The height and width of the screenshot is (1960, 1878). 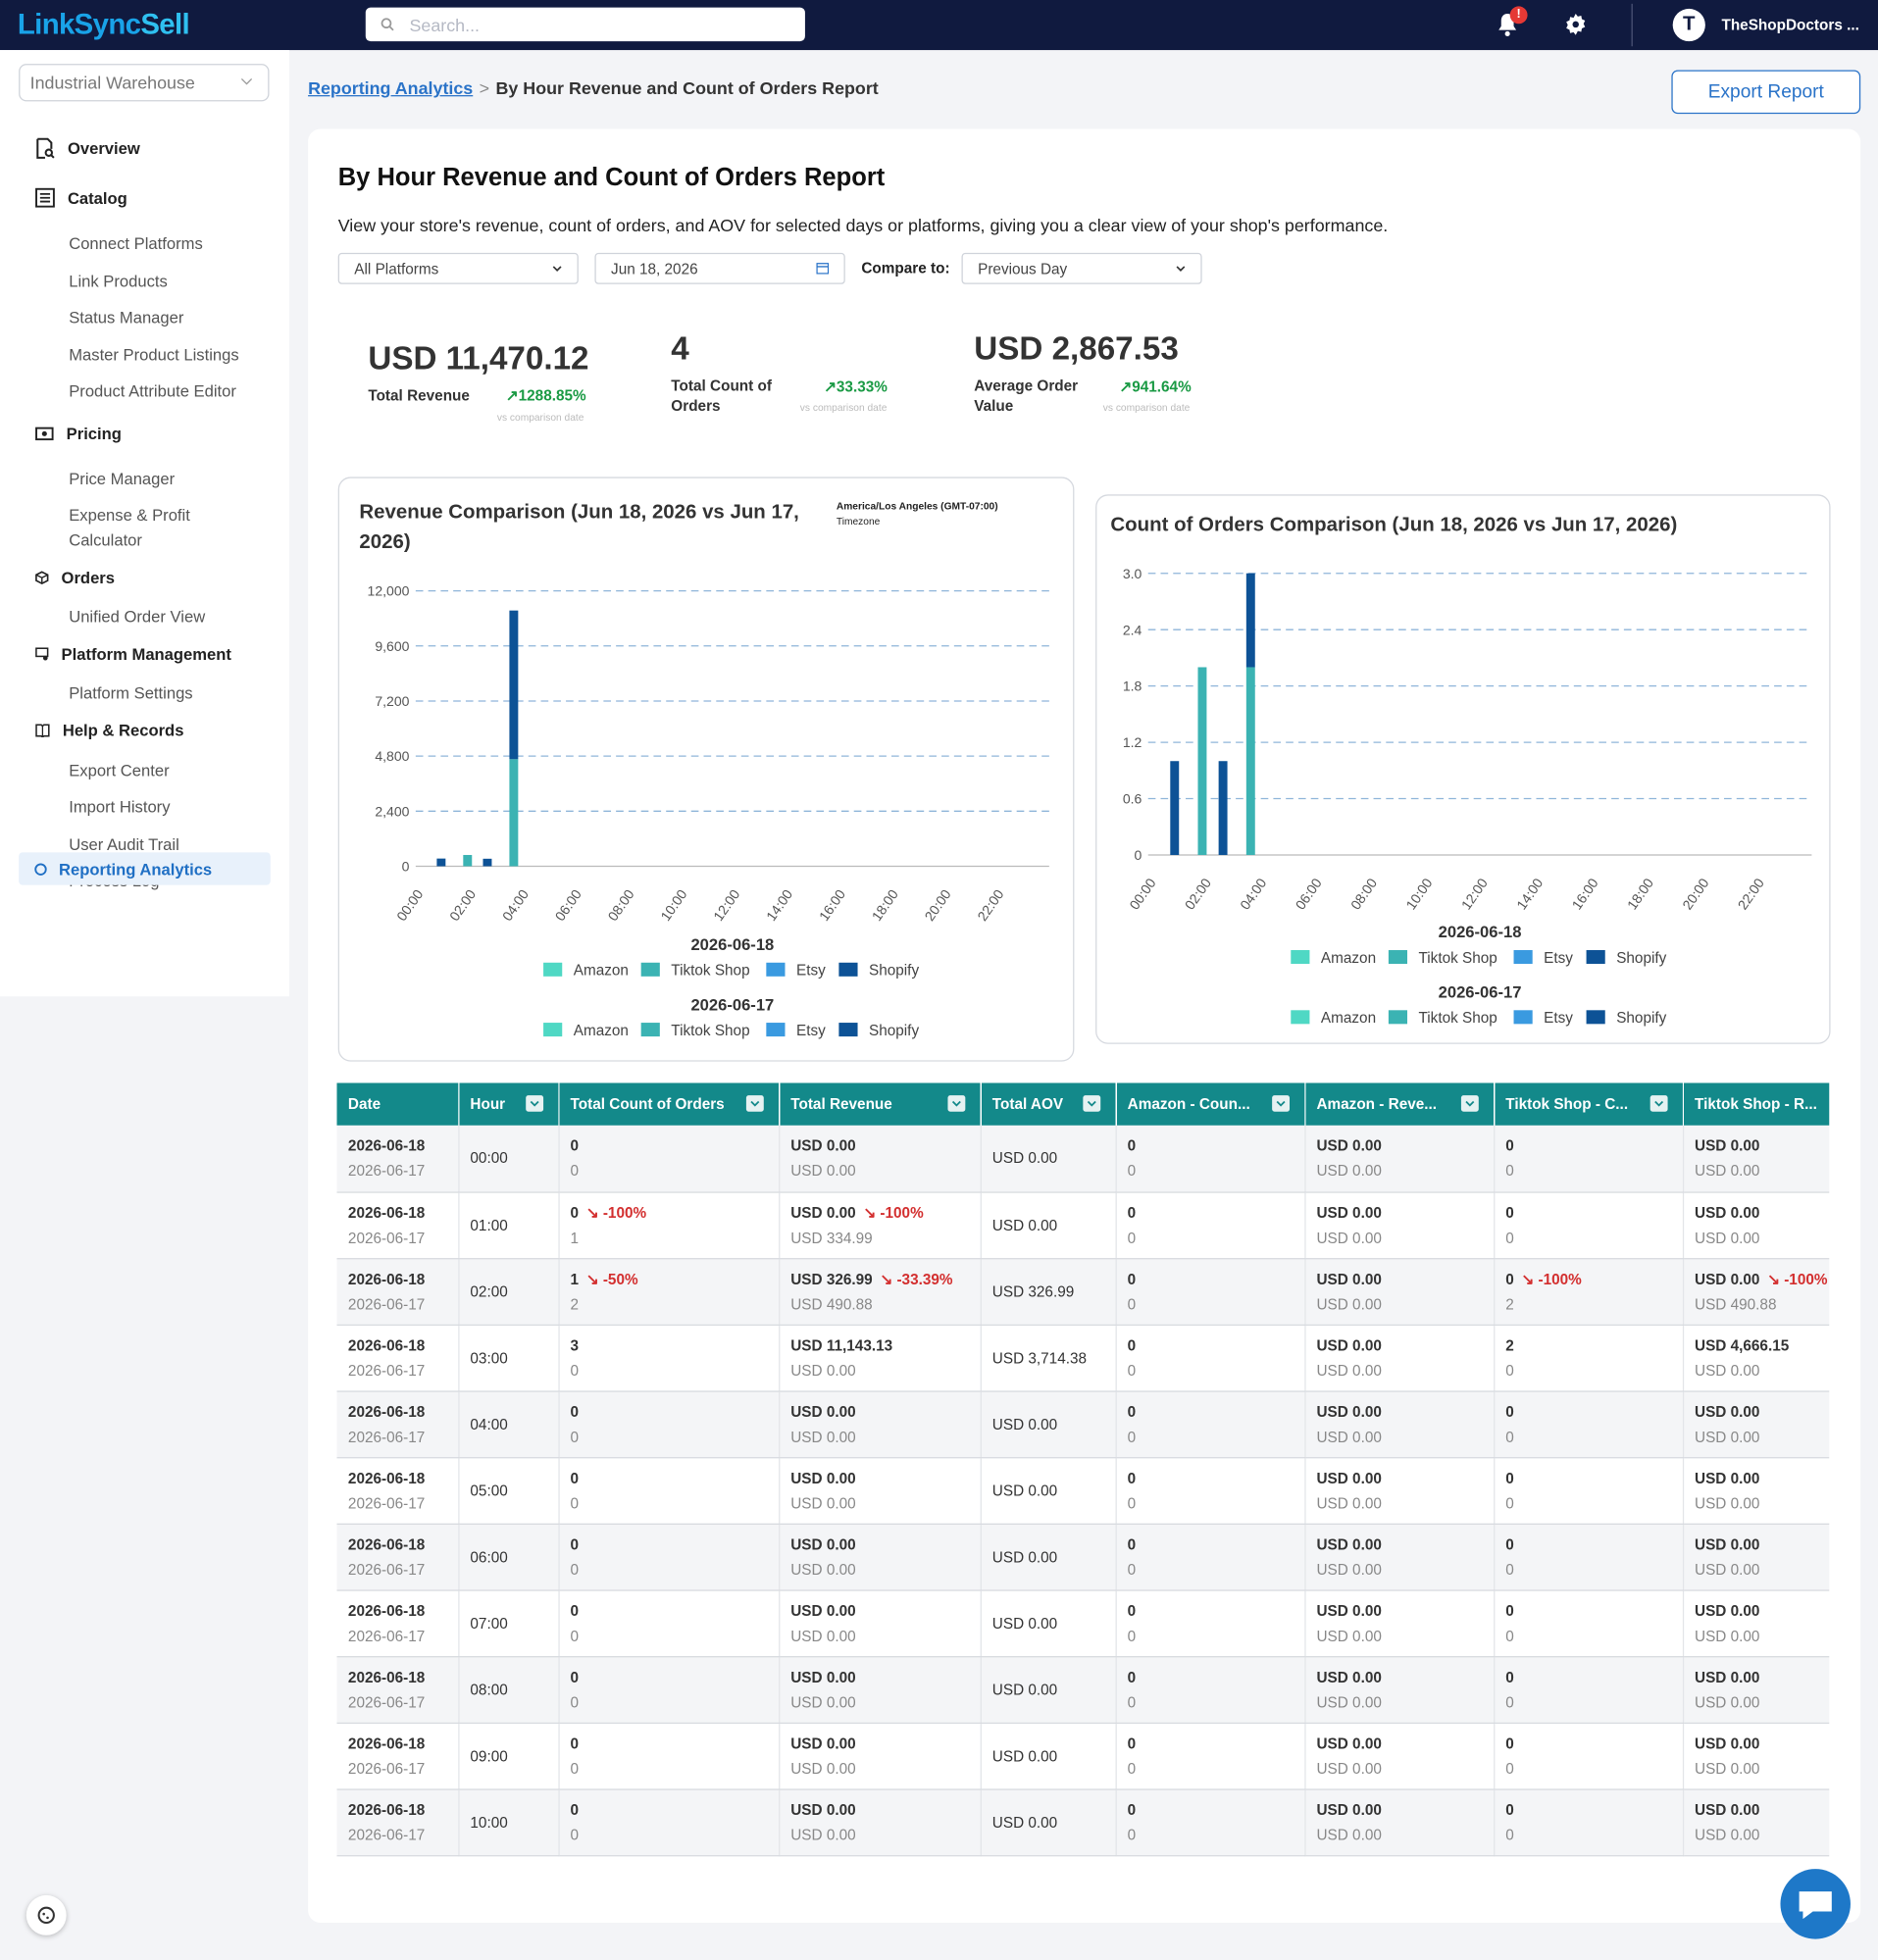 I want to click on sidebar-item-status-manager: Status Manager, so click(x=126, y=317).